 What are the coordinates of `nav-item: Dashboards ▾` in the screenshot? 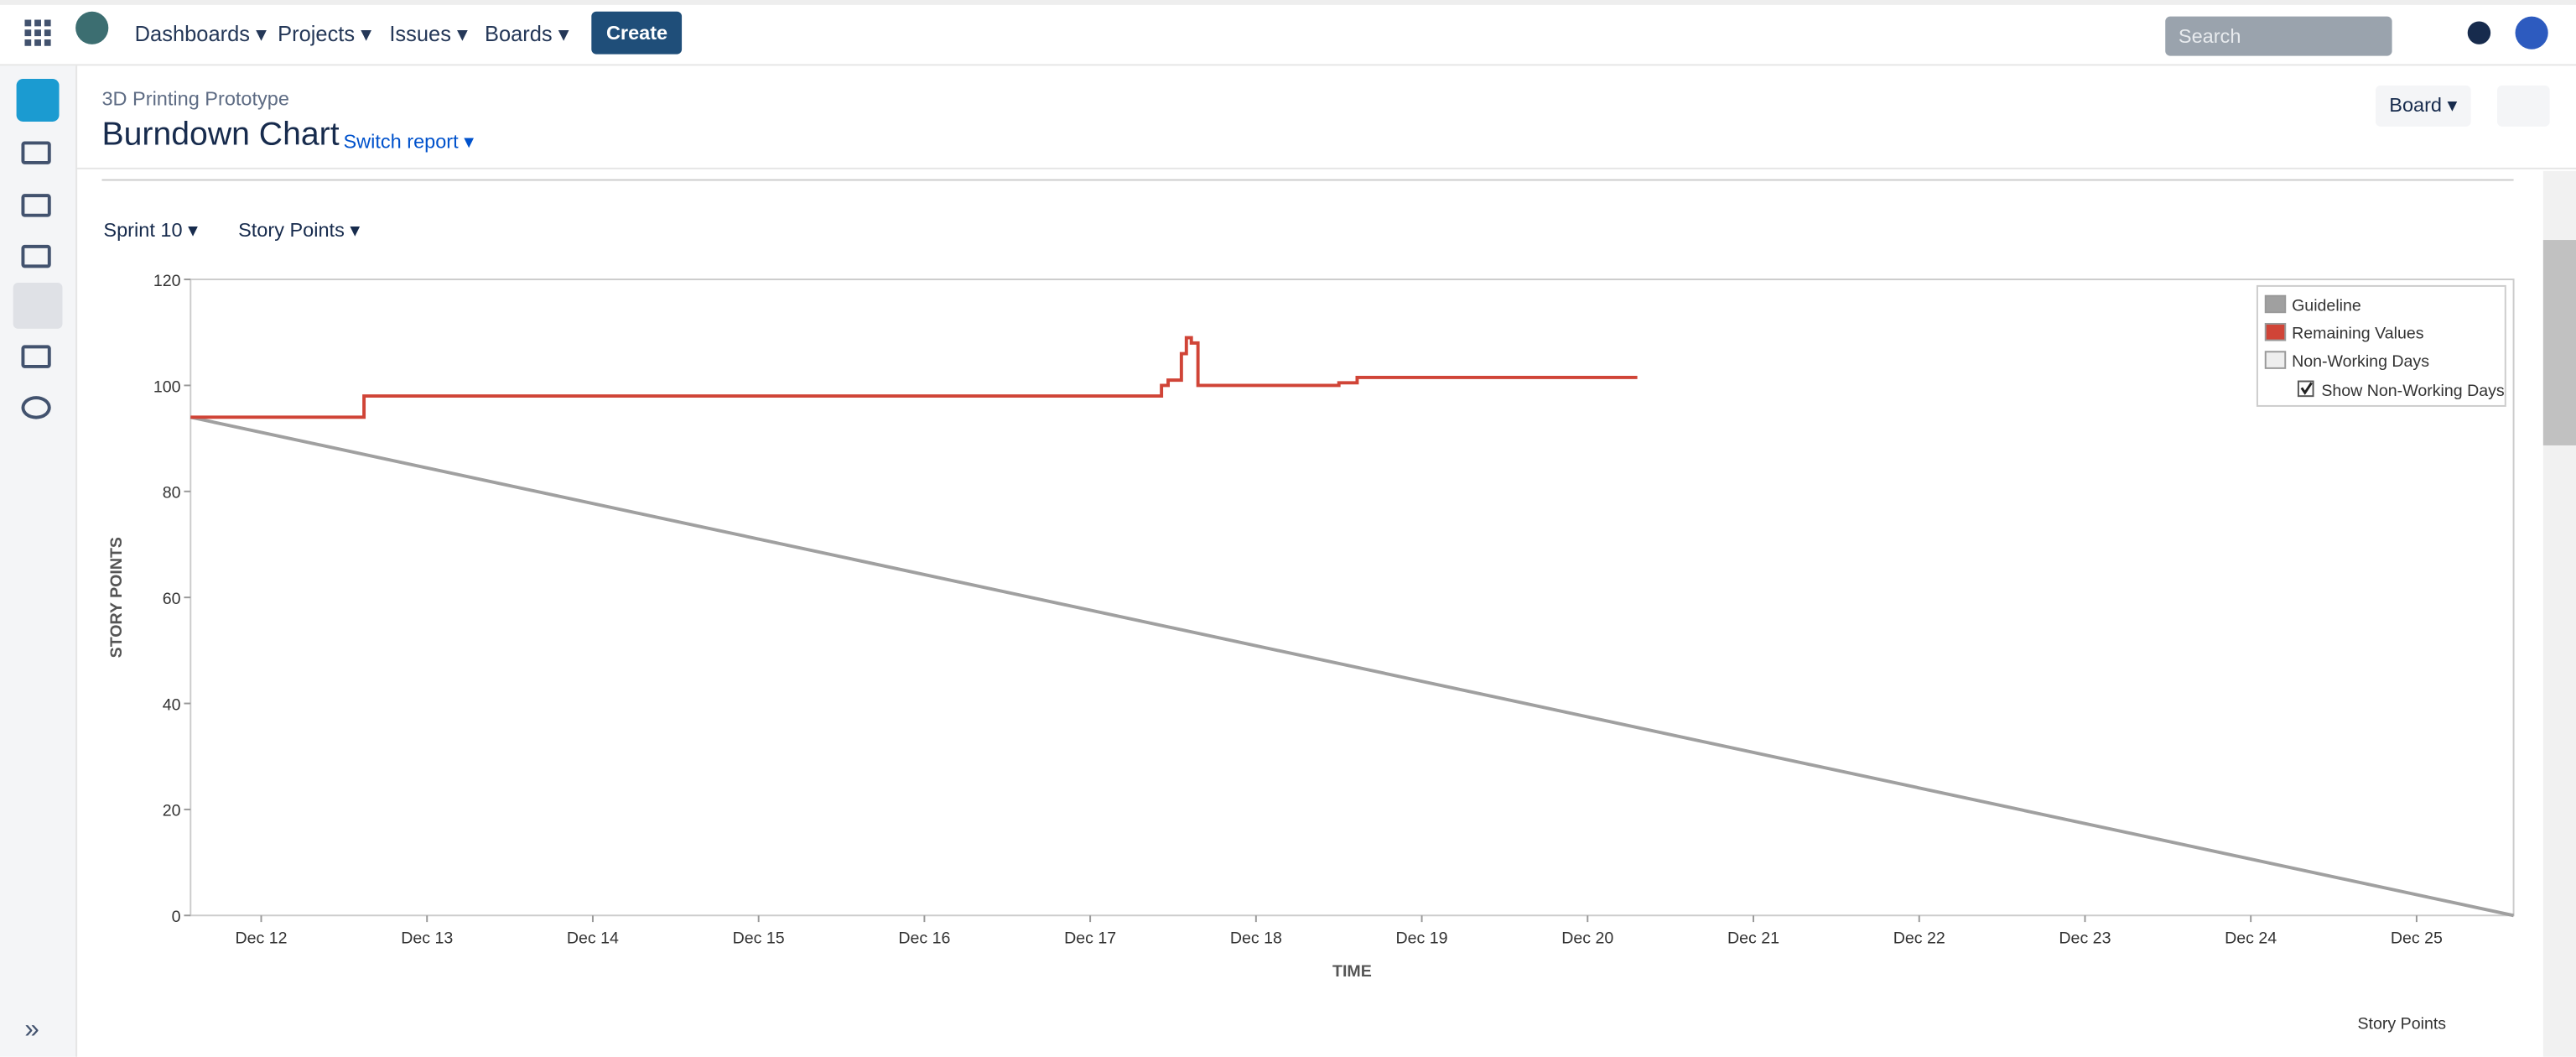 It's located at (200, 33).